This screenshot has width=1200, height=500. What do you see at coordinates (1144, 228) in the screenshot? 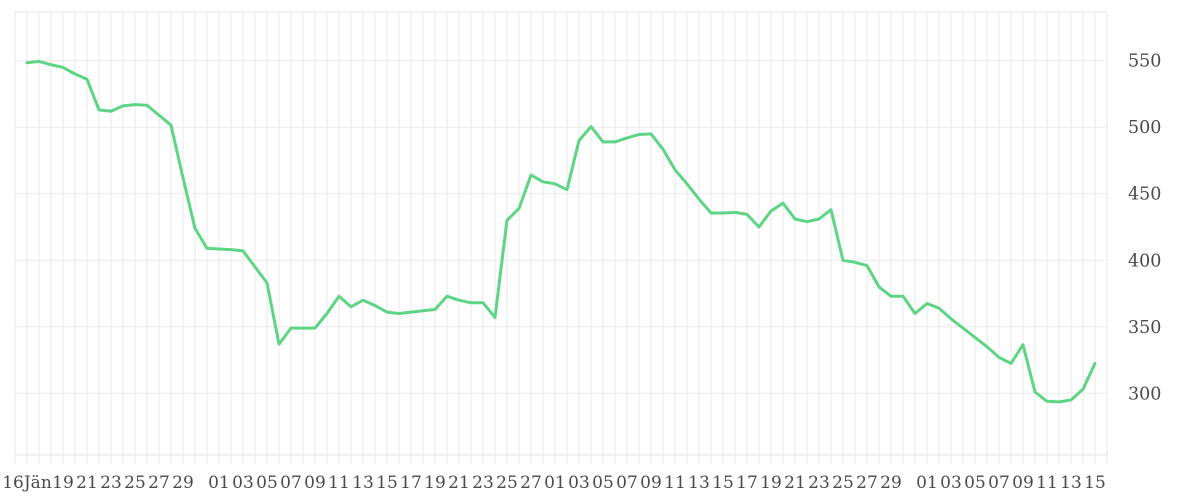
I see `y-axis-labels: 550 500 450 400 350 300` at bounding box center [1144, 228].